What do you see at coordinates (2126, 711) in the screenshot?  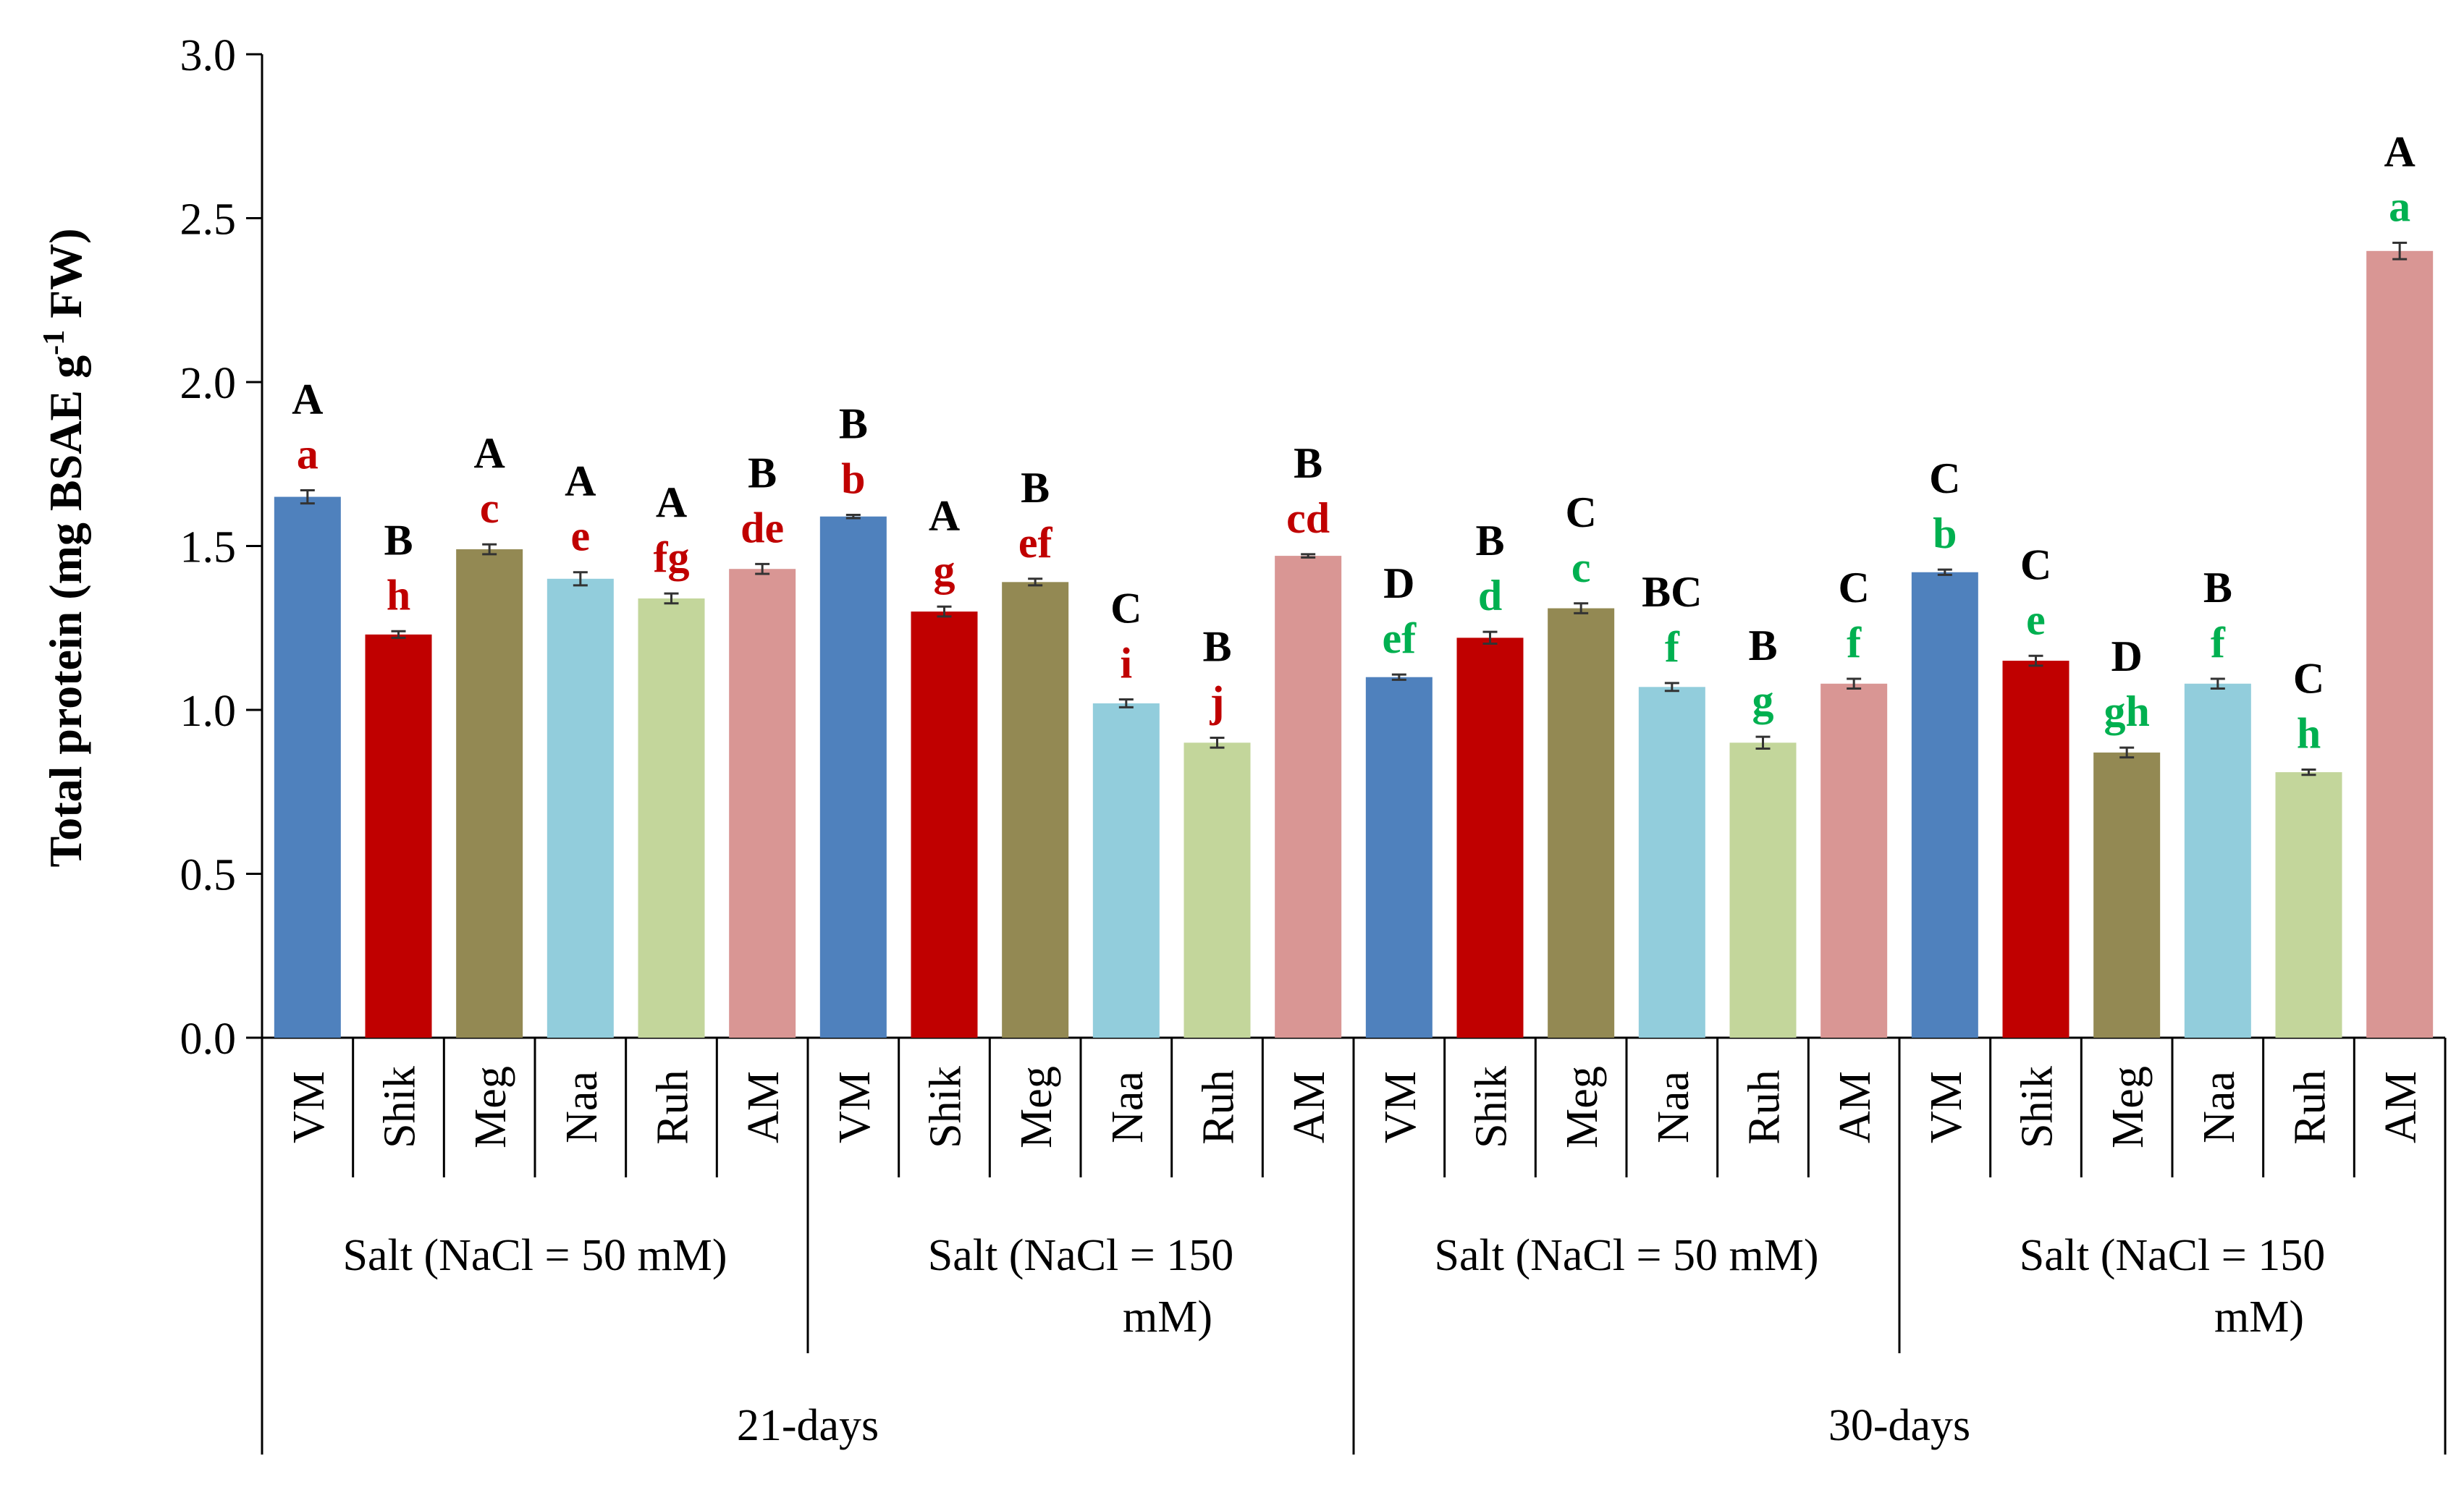 I see `significance-letter-lower: gh` at bounding box center [2126, 711].